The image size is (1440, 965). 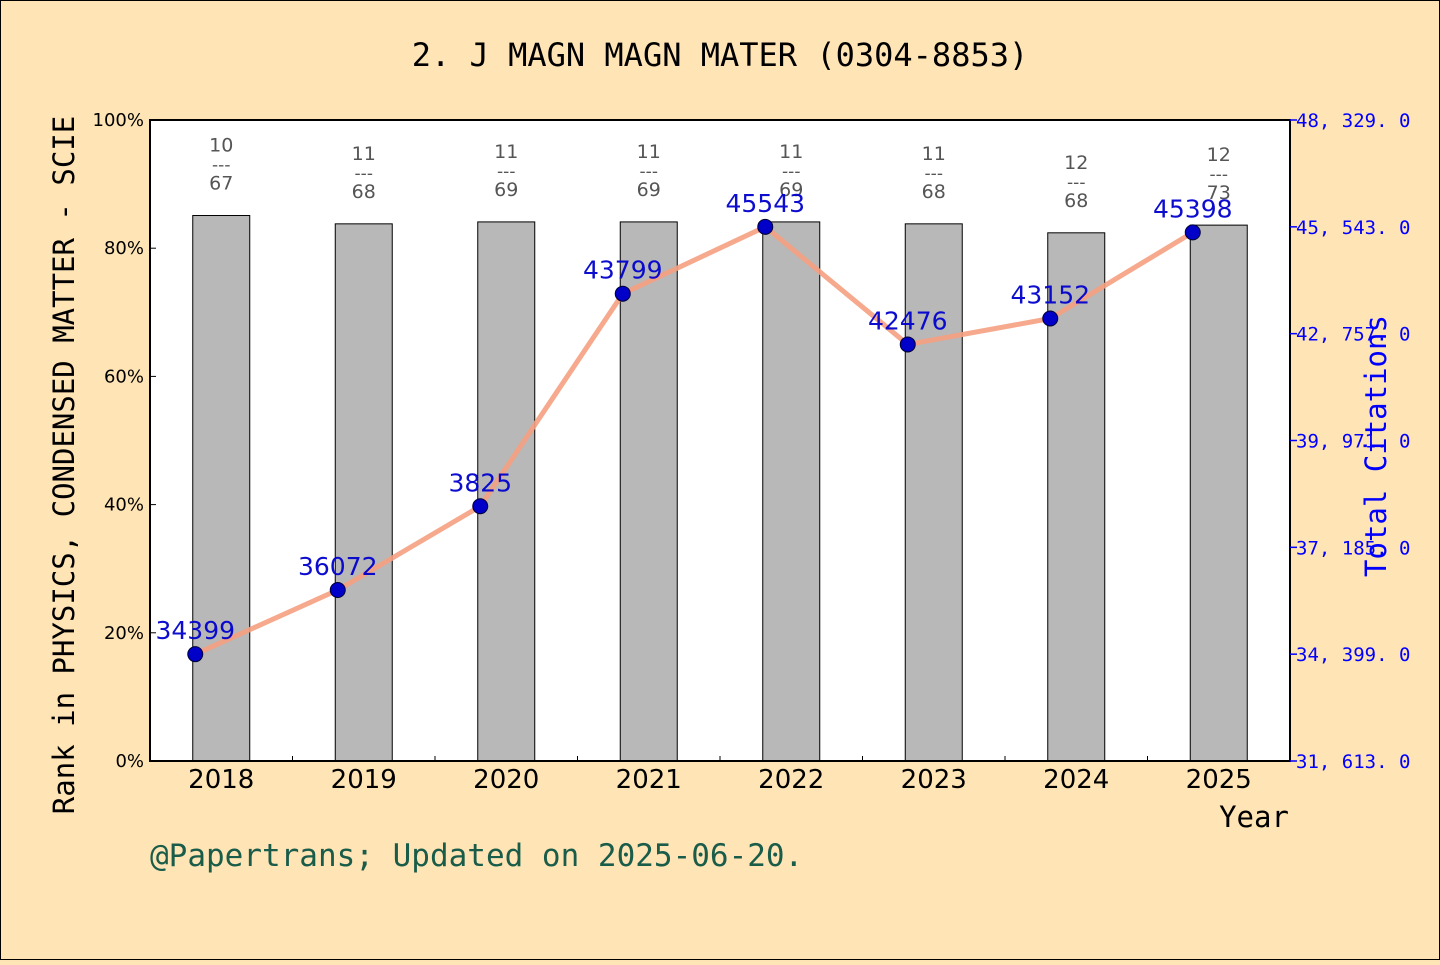 What do you see at coordinates (1353, 335) in the screenshot?
I see `right-tick-label: 42, 757. 0` at bounding box center [1353, 335].